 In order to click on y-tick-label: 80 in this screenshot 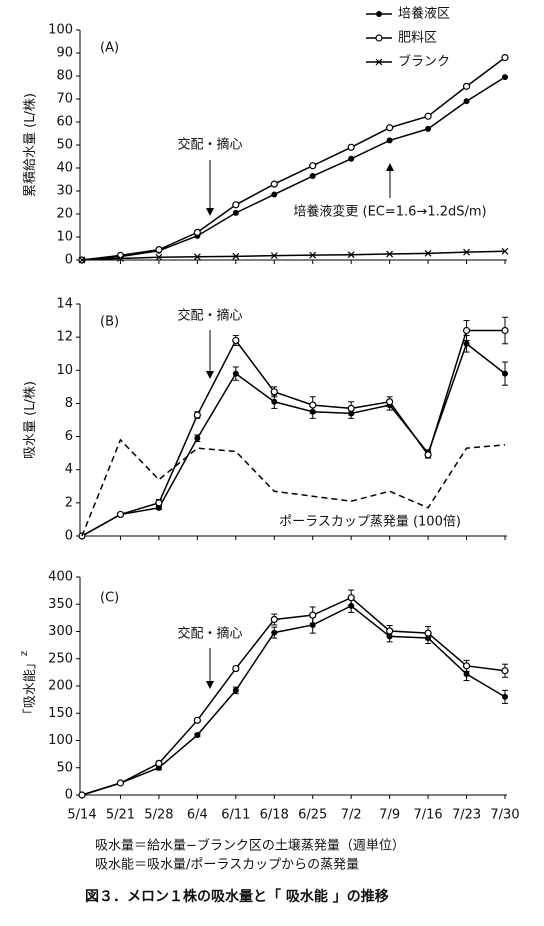, I will do `click(64, 76)`.